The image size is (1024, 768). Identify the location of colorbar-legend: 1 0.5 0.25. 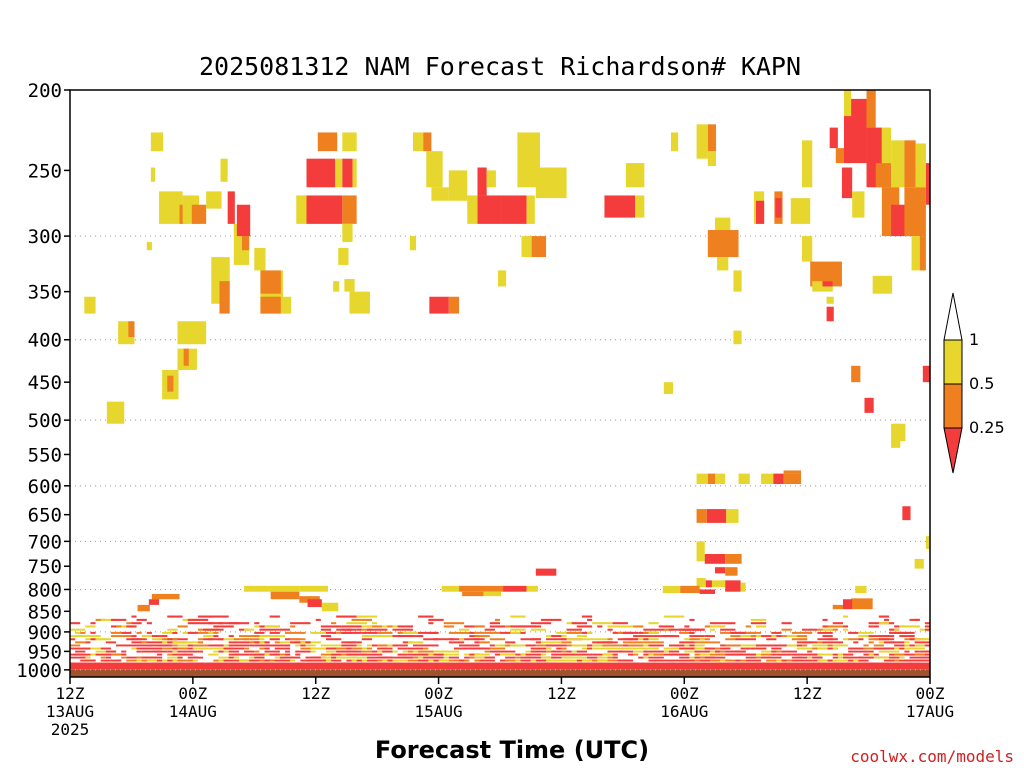
(974, 383).